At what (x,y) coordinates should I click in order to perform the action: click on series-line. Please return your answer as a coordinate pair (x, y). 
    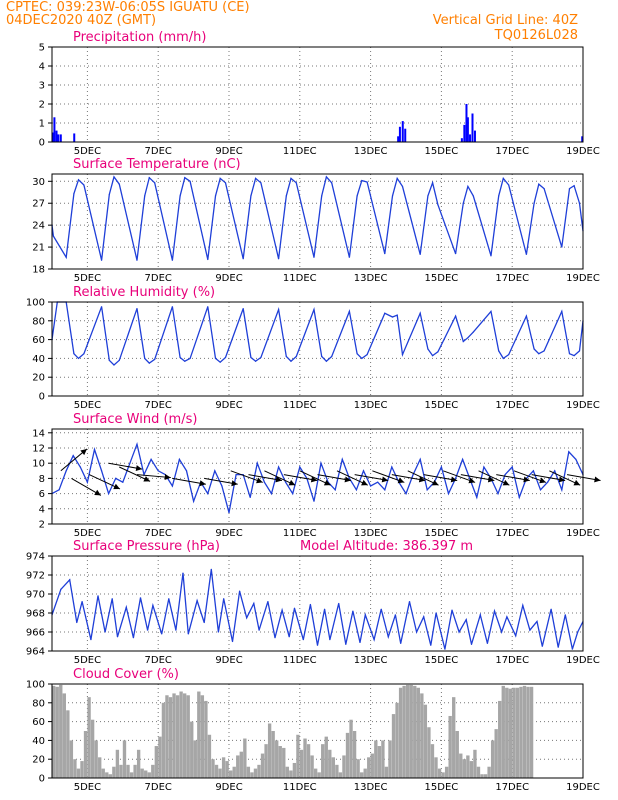
    Looking at the image, I should click on (317, 477).